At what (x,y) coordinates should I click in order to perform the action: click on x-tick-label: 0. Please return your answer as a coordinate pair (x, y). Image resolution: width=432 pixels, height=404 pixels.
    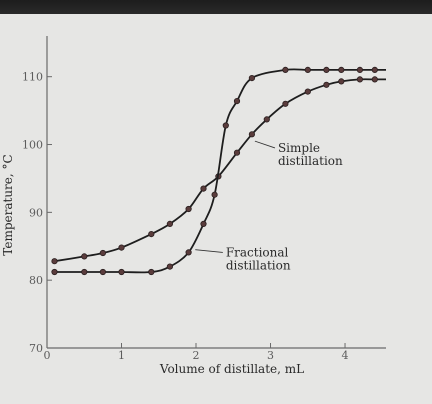
    Looking at the image, I should click on (47, 355).